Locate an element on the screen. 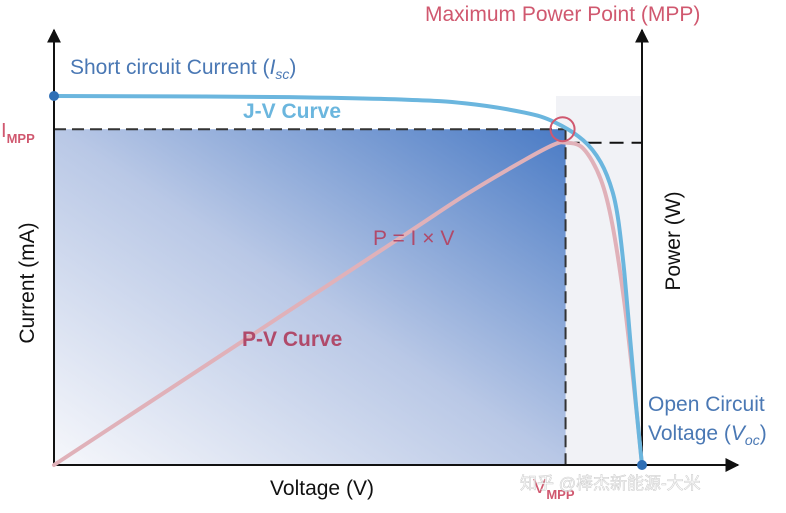 The width and height of the screenshot is (786, 513). x-axis-title: Voltage (V) is located at coordinates (322, 488).